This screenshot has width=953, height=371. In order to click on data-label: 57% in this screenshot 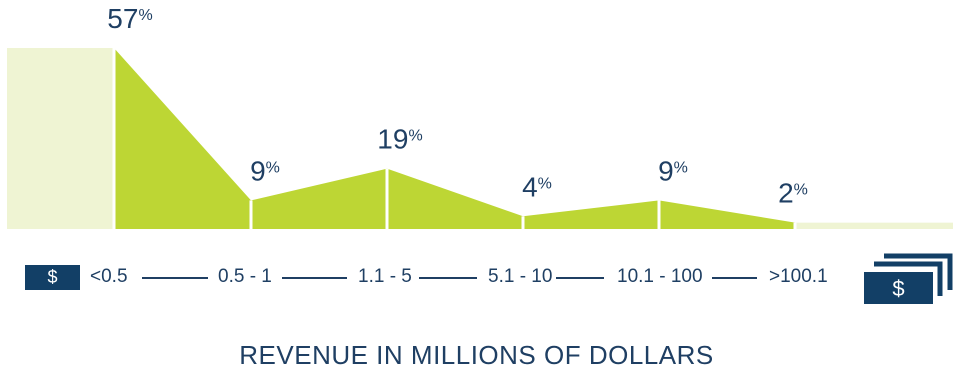, I will do `click(129, 18)`.